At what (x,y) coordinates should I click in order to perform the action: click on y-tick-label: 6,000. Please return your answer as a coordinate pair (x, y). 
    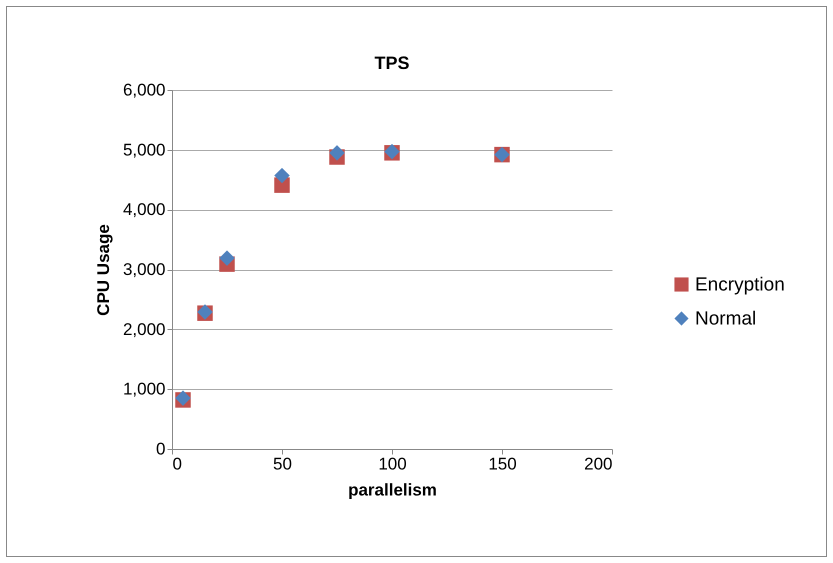
    Looking at the image, I should click on (144, 90).